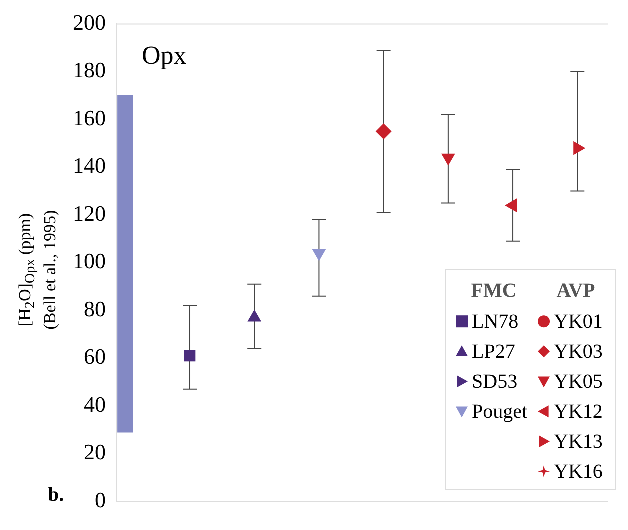  What do you see at coordinates (578, 471) in the screenshot?
I see `legend-label: YK16` at bounding box center [578, 471].